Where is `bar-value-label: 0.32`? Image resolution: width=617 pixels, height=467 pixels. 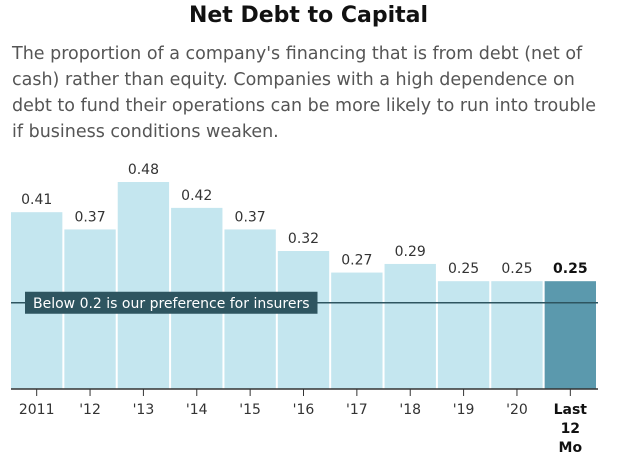 bar-value-label: 0.32 is located at coordinates (303, 239).